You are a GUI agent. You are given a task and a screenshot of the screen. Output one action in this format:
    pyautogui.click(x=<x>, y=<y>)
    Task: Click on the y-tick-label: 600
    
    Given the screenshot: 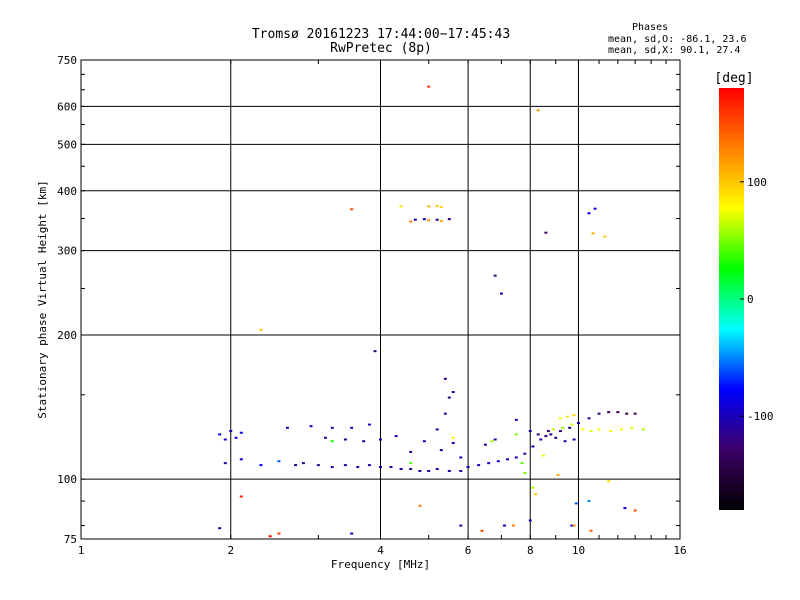 What is the action you would take?
    pyautogui.click(x=67, y=106)
    